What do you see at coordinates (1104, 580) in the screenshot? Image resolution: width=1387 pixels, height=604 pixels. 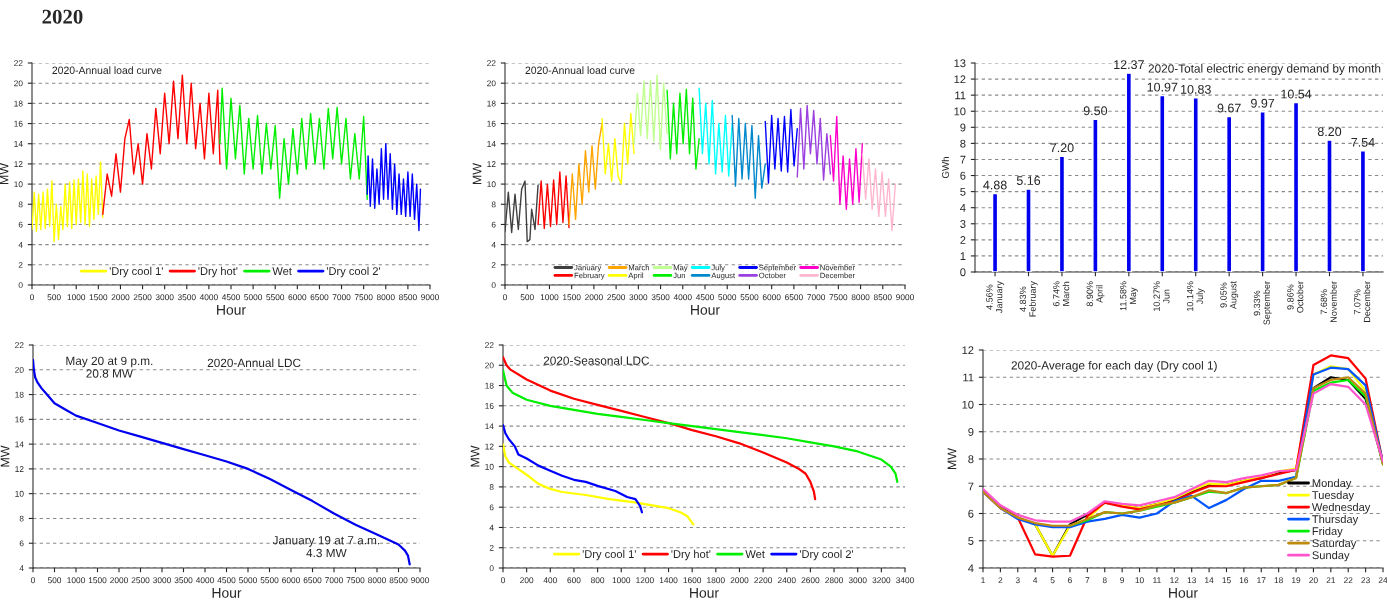 I see `x-tick-label: 8` at bounding box center [1104, 580].